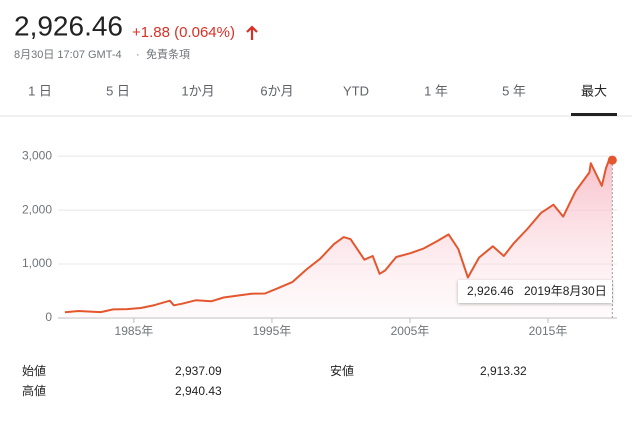  I want to click on y-tick-label: 1,000, so click(37, 263).